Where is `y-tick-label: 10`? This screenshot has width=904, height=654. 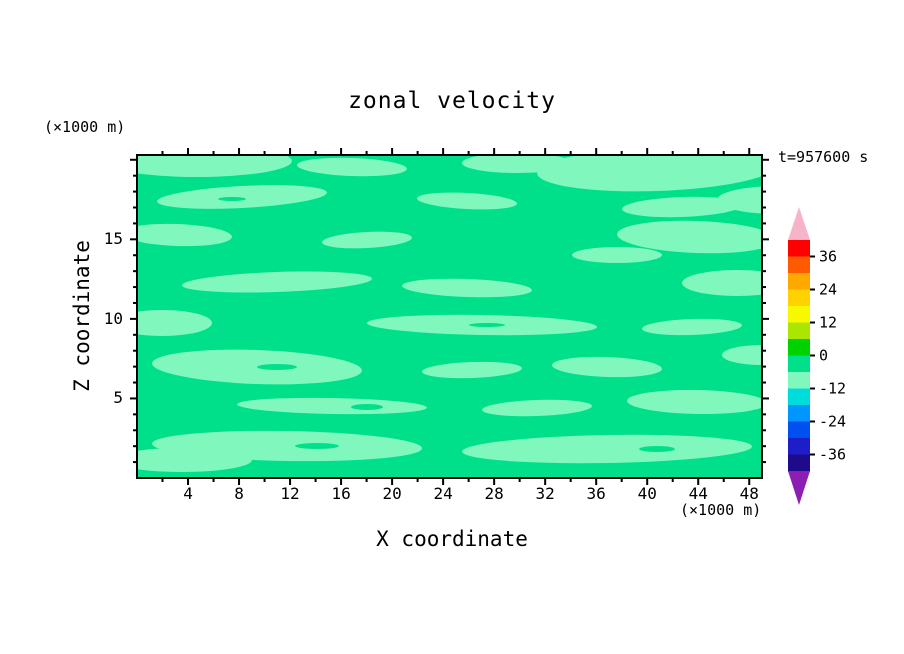
y-tick-label: 10 is located at coordinates (113, 318).